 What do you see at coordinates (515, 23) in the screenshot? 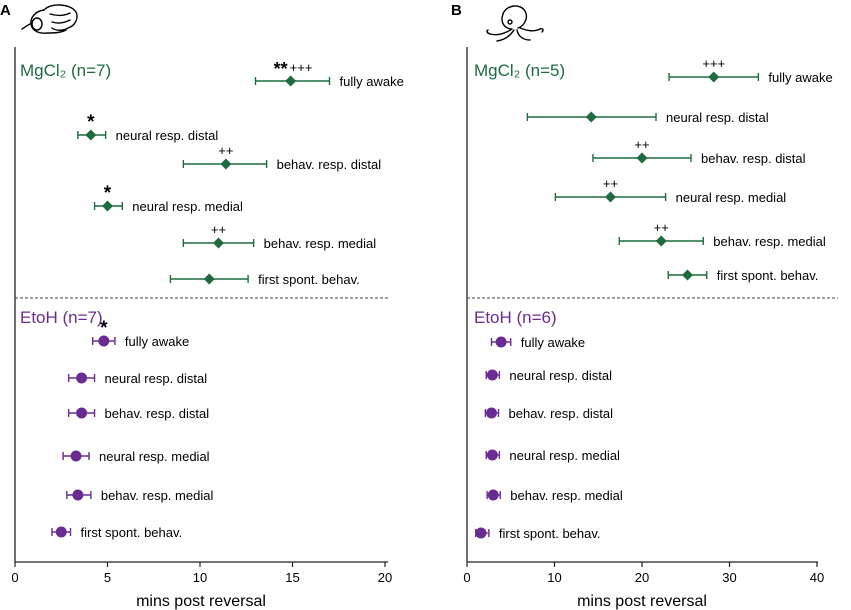
I see `octopus-icon` at bounding box center [515, 23].